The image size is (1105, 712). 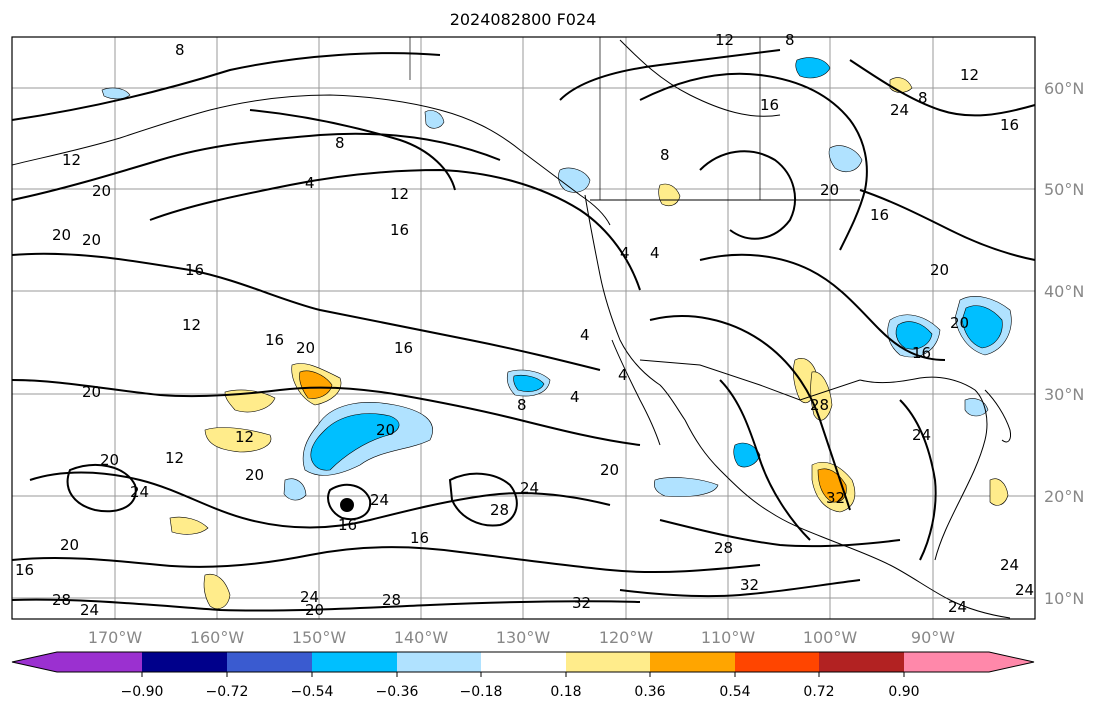 What do you see at coordinates (818, 692) in the screenshot?
I see `colorbar-tick-label: 0.72` at bounding box center [818, 692].